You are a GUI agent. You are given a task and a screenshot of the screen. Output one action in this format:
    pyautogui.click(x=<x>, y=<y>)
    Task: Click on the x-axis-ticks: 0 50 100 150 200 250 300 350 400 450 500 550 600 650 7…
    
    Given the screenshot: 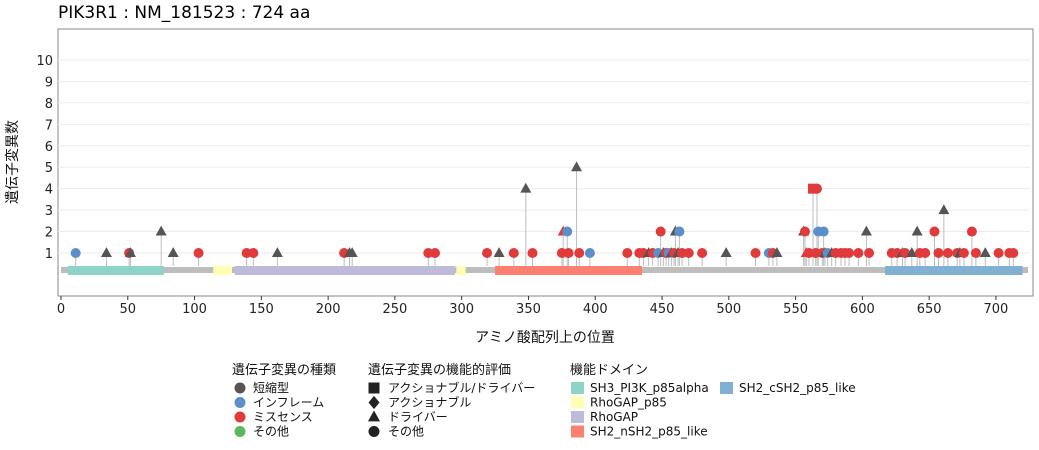 What is the action you would take?
    pyautogui.click(x=532, y=306)
    